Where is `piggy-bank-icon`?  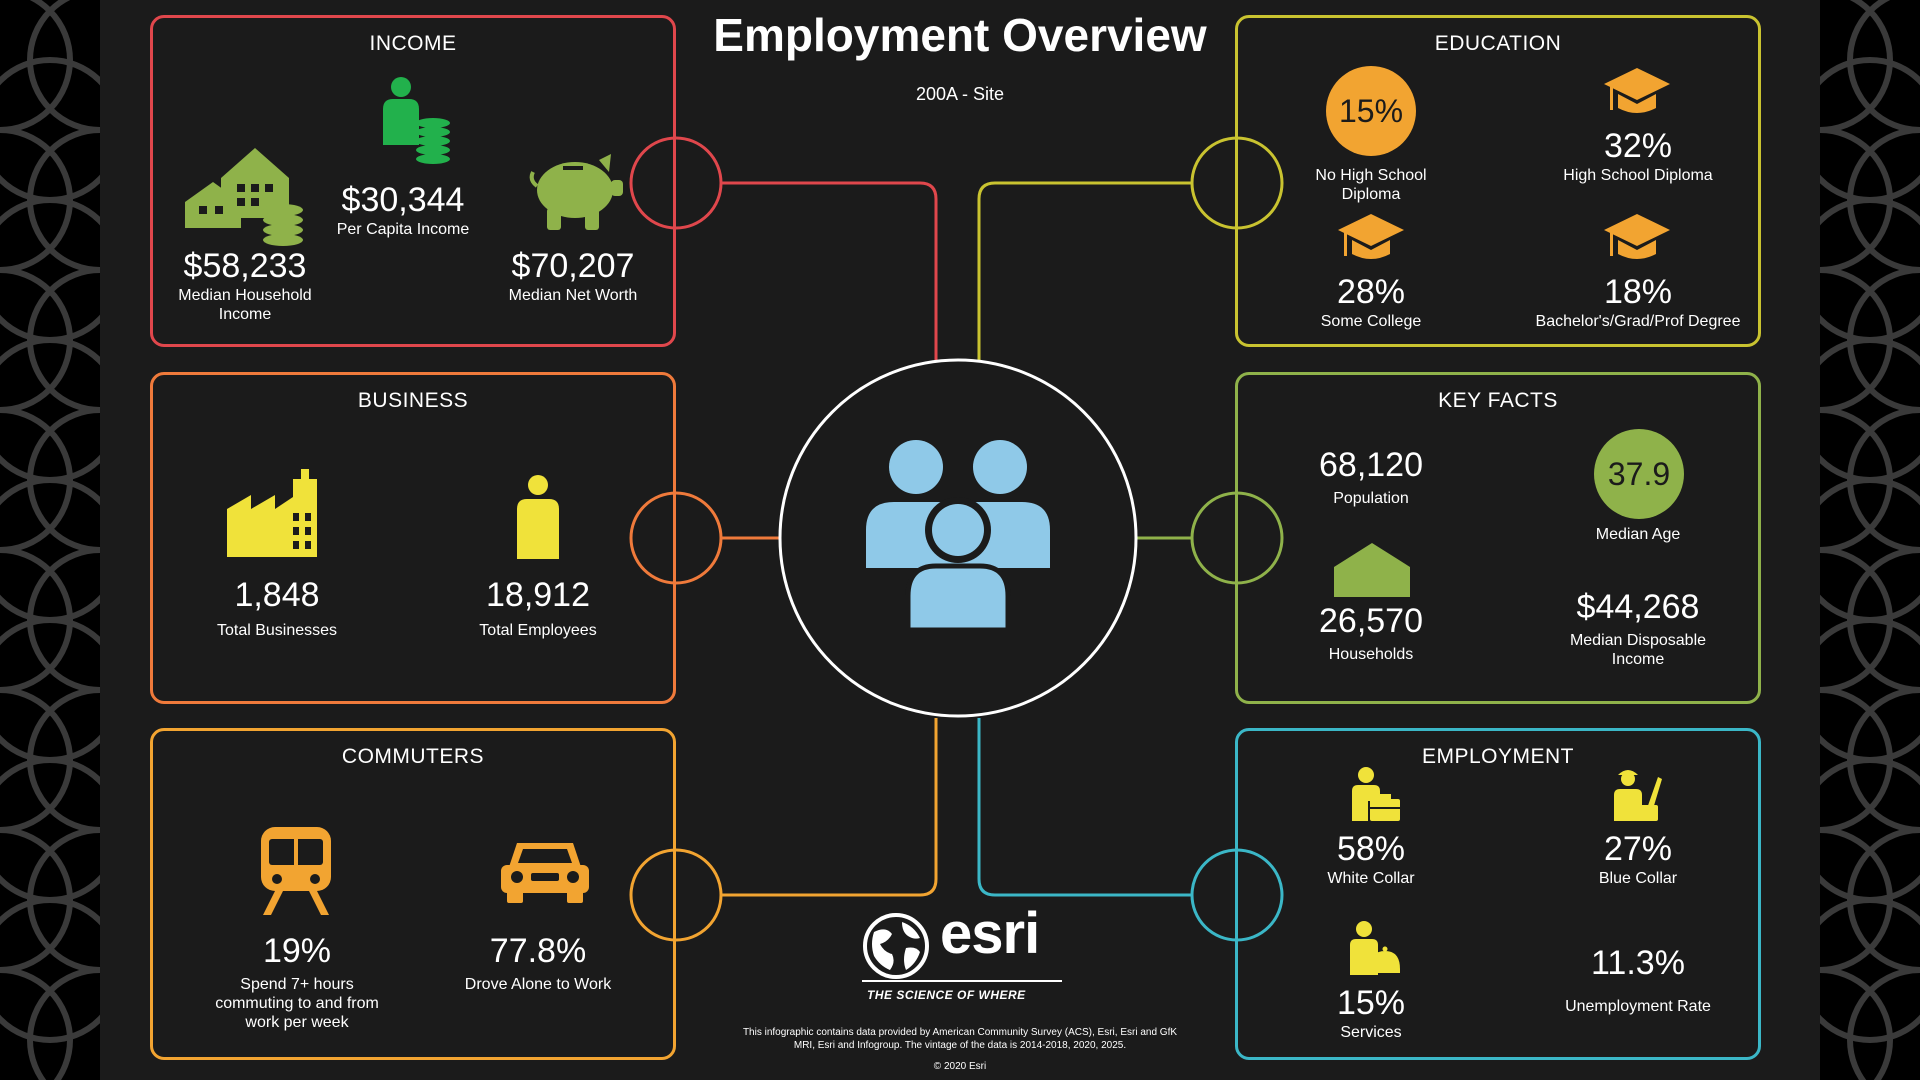
piggy-bank-icon is located at coordinates (576, 192).